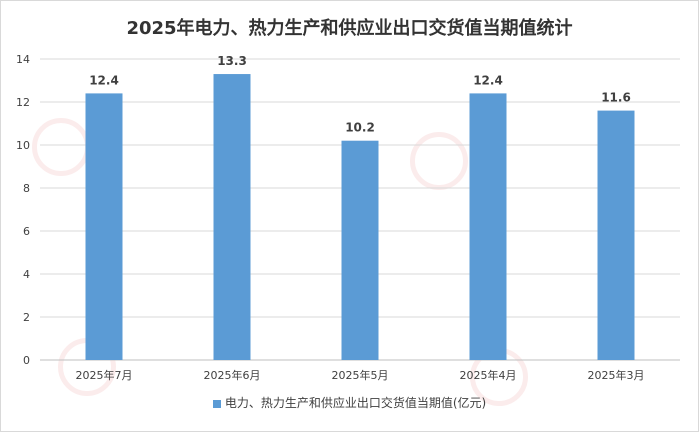  Describe the element at coordinates (26, 274) in the screenshot. I see `y-tick-label: 4` at that location.